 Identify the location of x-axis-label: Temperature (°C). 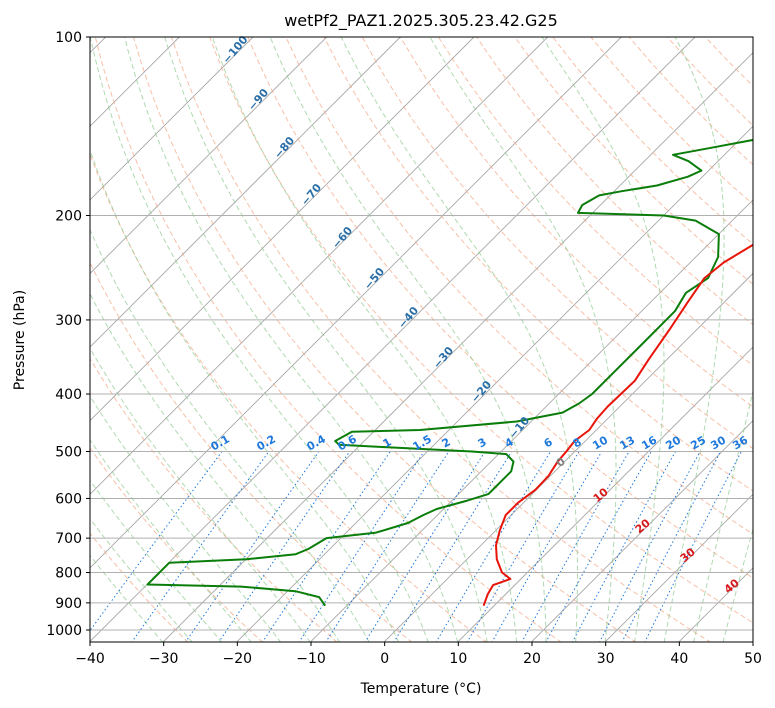
(421, 689).